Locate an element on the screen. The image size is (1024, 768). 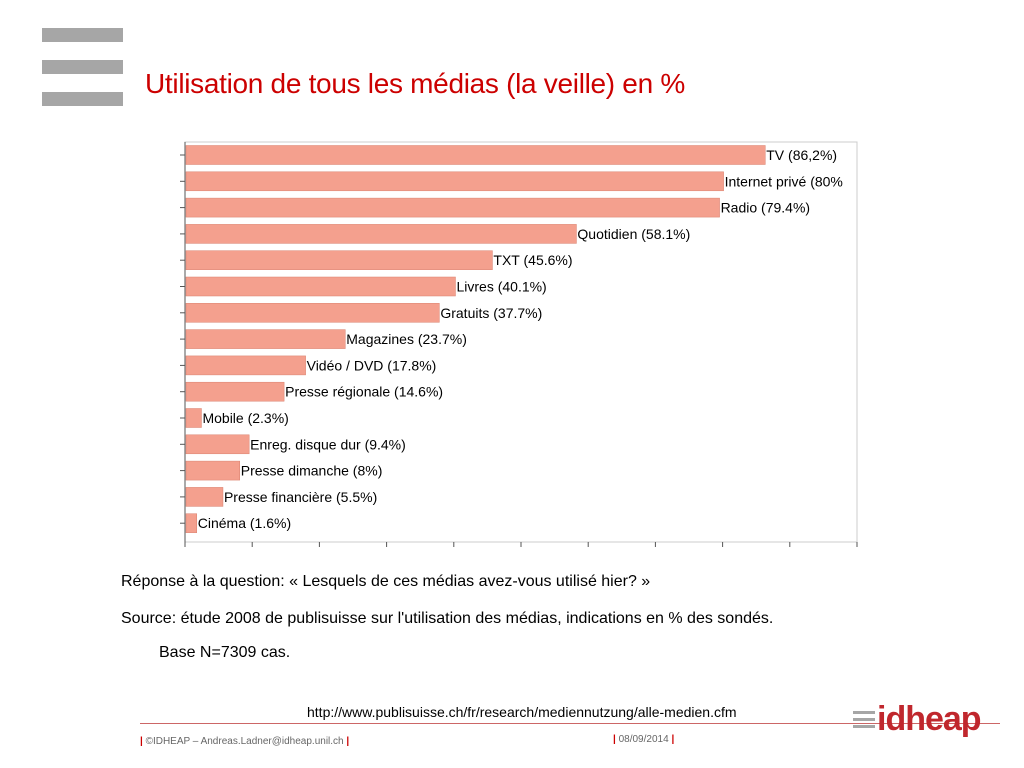
idheap-logo: idheap is located at coordinates (917, 719).